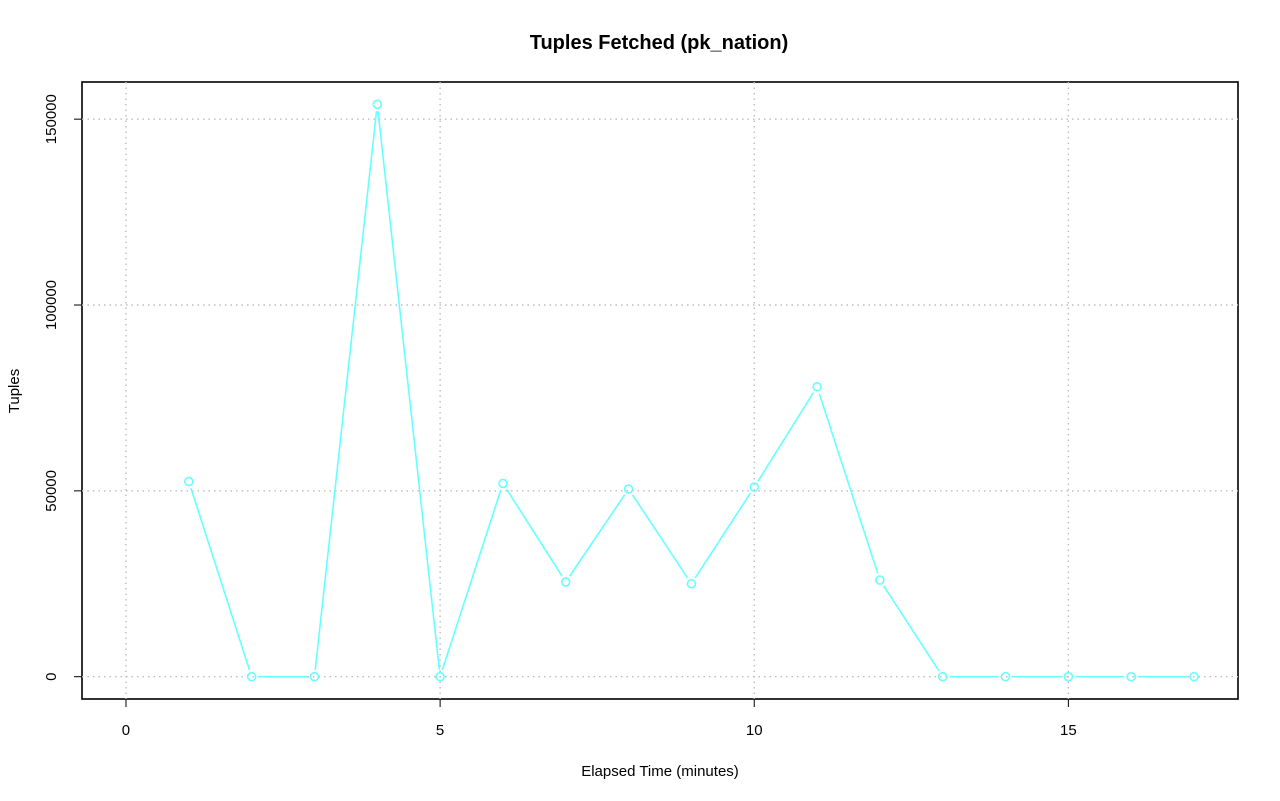 The image size is (1280, 801). I want to click on x-axis: 0 5 10 15, so click(599, 719).